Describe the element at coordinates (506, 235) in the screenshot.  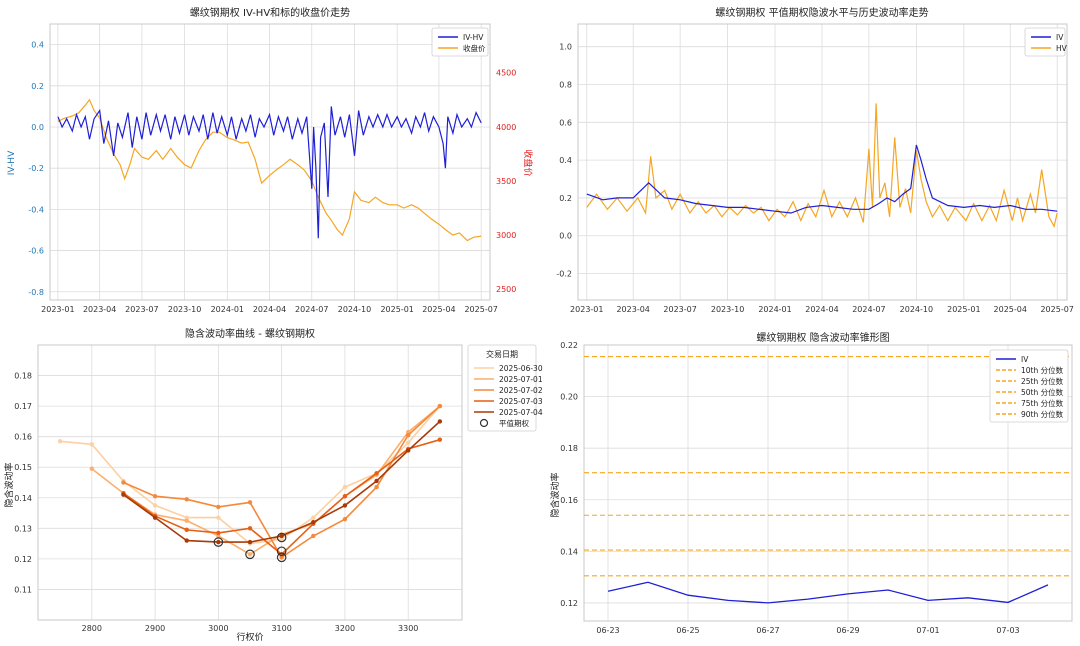
I see `y-right-tick-label: 3000` at that location.